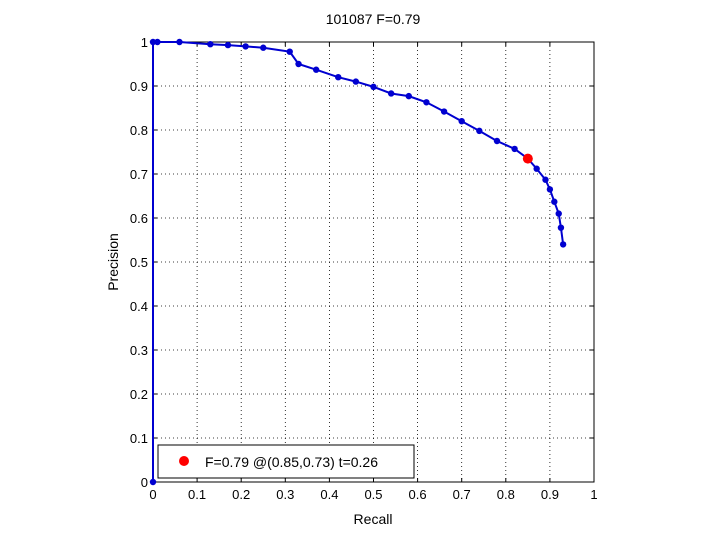  Describe the element at coordinates (373, 519) in the screenshot. I see `x-axis-label: Recall` at that location.